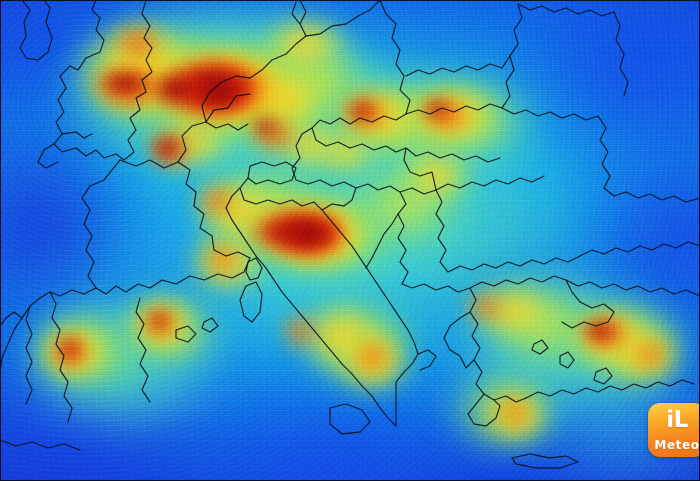 Image resolution: width=700 pixels, height=481 pixels. What do you see at coordinates (70, 349) in the screenshot?
I see `hotspot-madrid` at bounding box center [70, 349].